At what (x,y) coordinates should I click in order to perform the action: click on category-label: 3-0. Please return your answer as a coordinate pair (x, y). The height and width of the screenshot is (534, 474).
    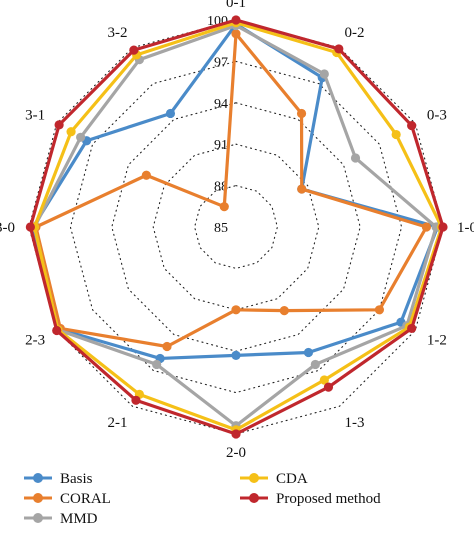
    Looking at the image, I should click on (7, 228).